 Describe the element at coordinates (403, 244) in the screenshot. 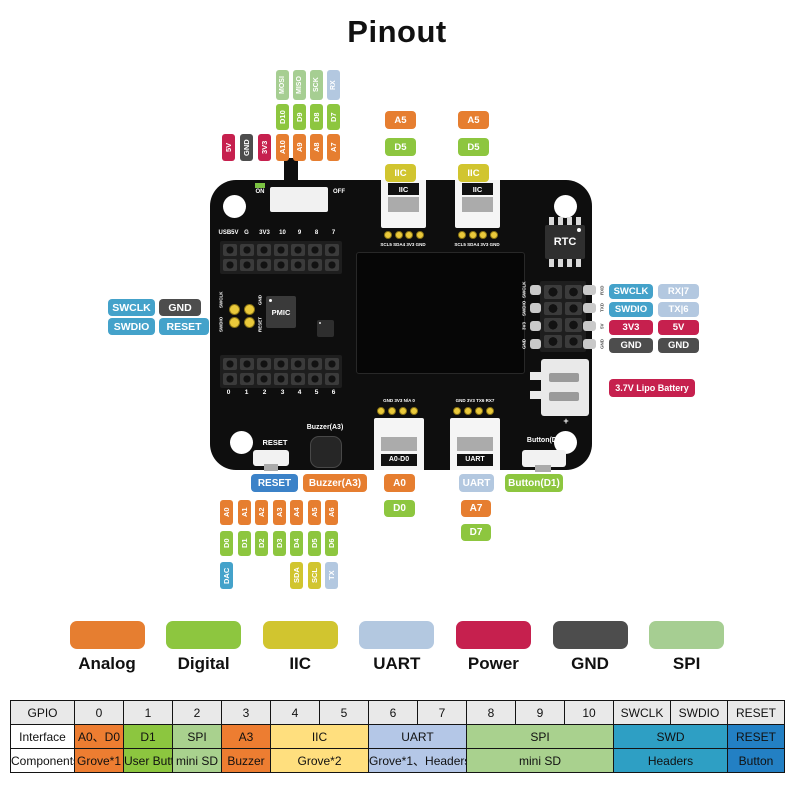

I see `grove-iic-silk: SCL5 SDA4 3V3 GND` at that location.